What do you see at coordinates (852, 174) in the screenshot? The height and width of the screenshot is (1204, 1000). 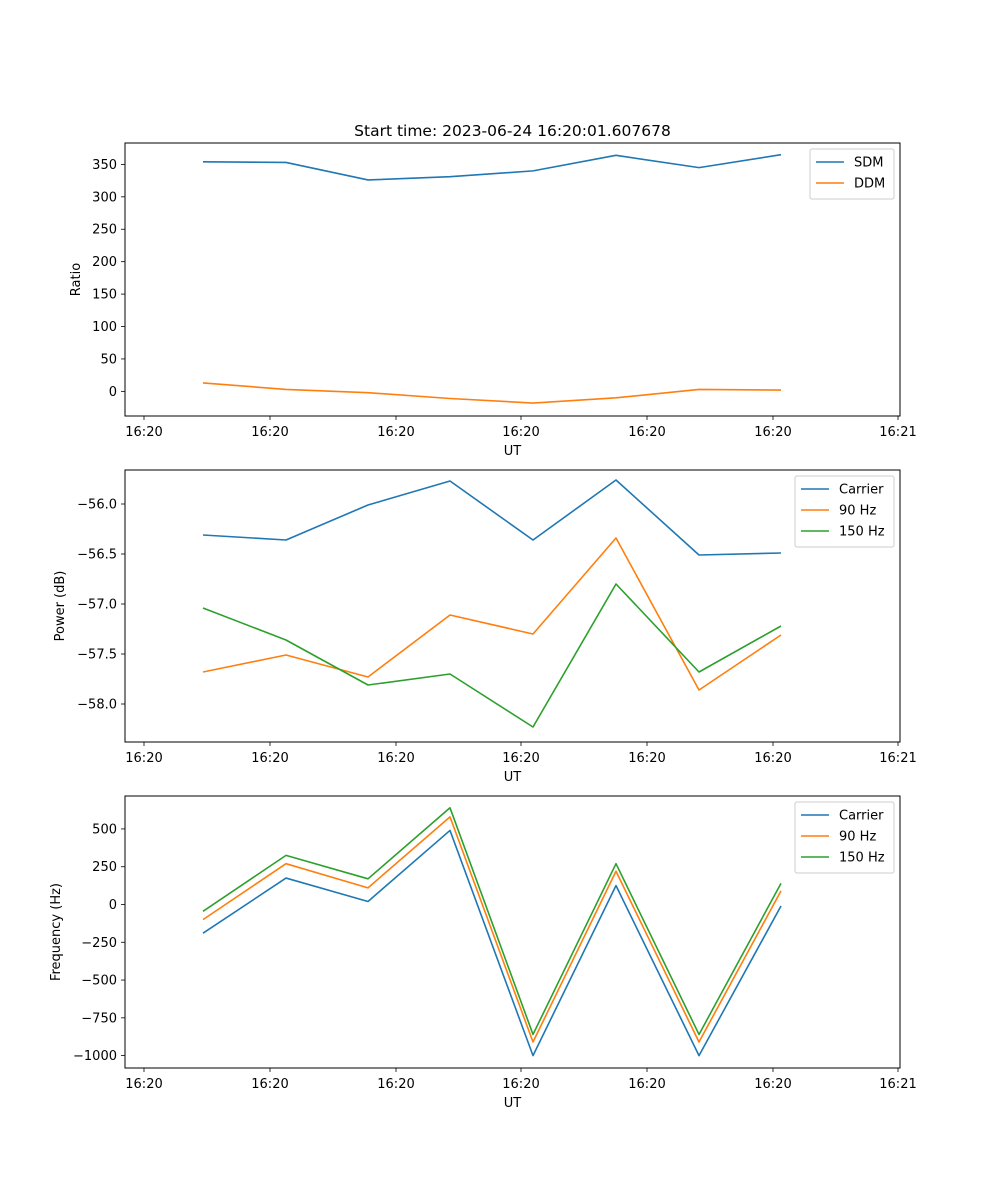 I see `legend: SDM DDM` at bounding box center [852, 174].